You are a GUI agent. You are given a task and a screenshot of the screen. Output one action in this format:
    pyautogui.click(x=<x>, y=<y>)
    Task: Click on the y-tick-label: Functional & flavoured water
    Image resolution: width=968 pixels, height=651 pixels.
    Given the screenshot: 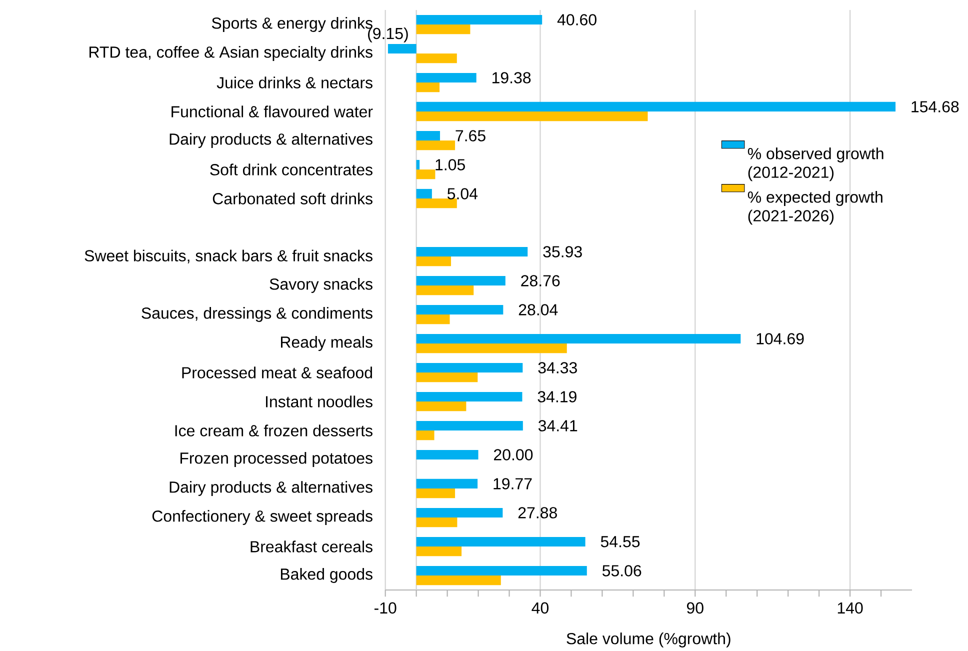 What is the action you would take?
    pyautogui.click(x=272, y=112)
    